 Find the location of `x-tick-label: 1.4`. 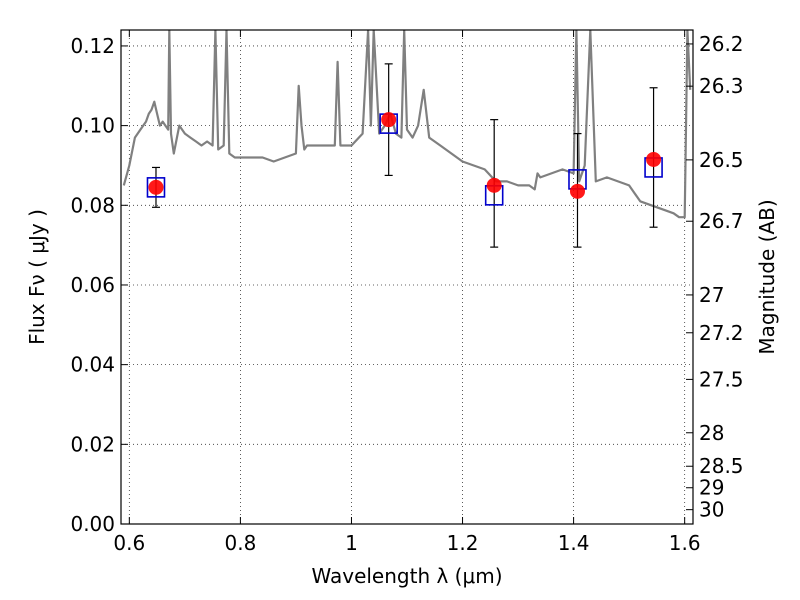

x-tick-label: 1.4 is located at coordinates (574, 543).